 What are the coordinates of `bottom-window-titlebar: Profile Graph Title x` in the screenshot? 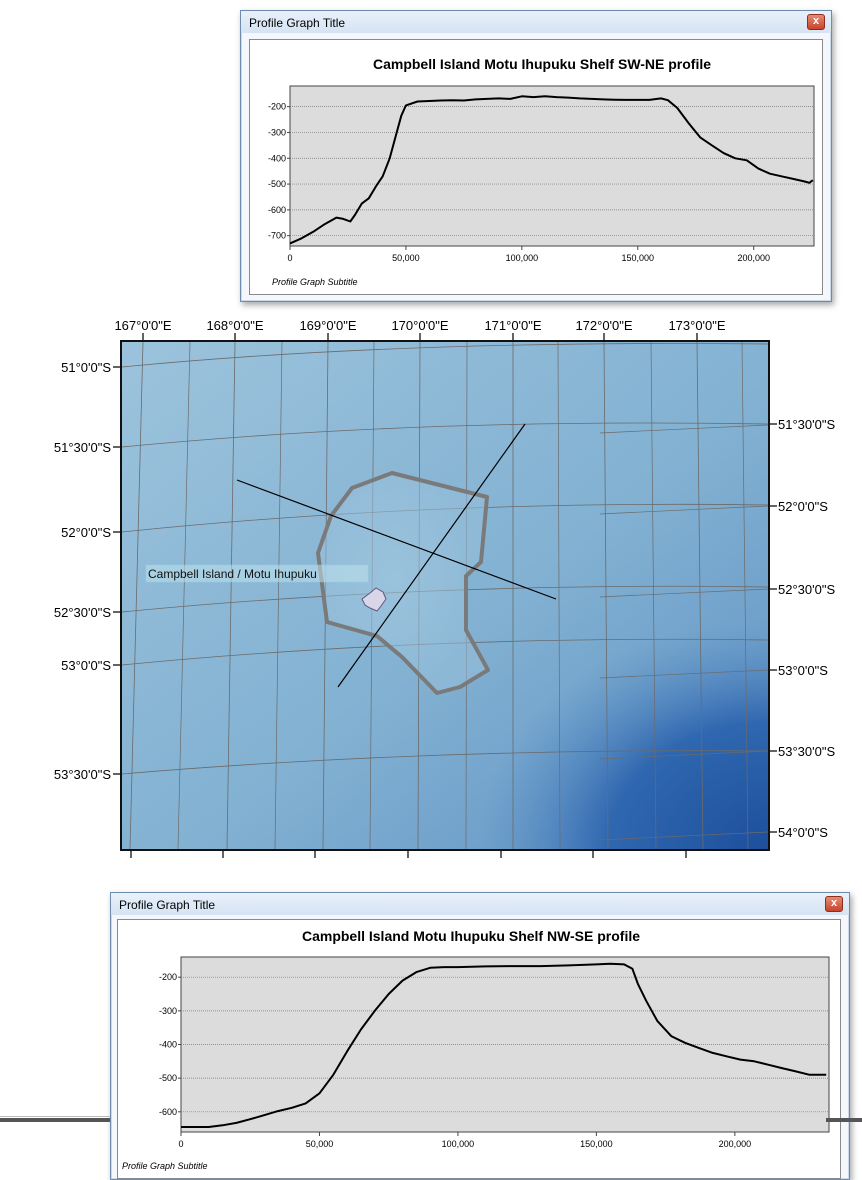 It's located at (480, 904).